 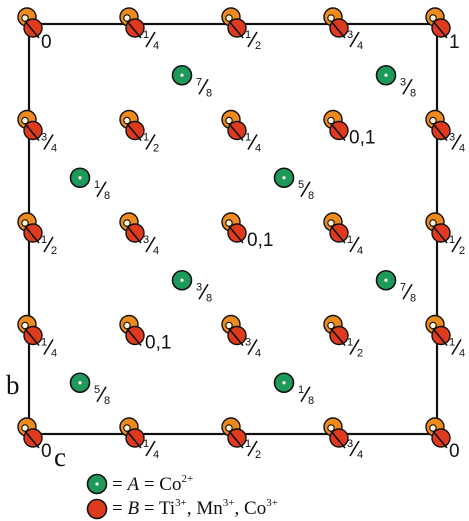 I want to click on b-site-height-7: 14, so click(x=253, y=143).